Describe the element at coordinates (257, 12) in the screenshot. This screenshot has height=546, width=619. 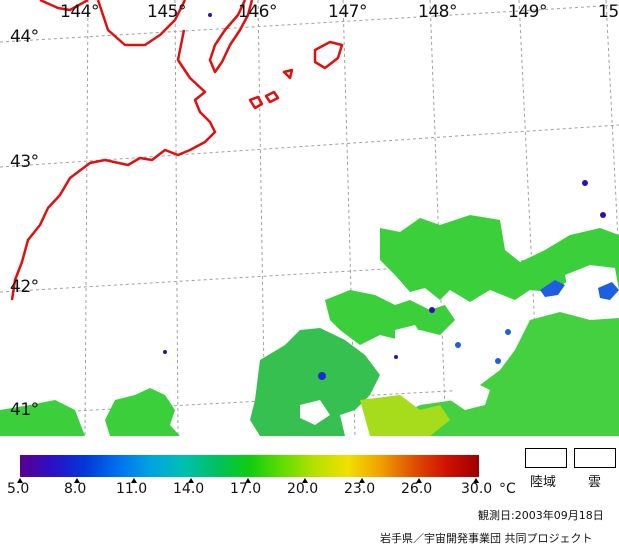
I see `lon-label-146: 146°` at that location.